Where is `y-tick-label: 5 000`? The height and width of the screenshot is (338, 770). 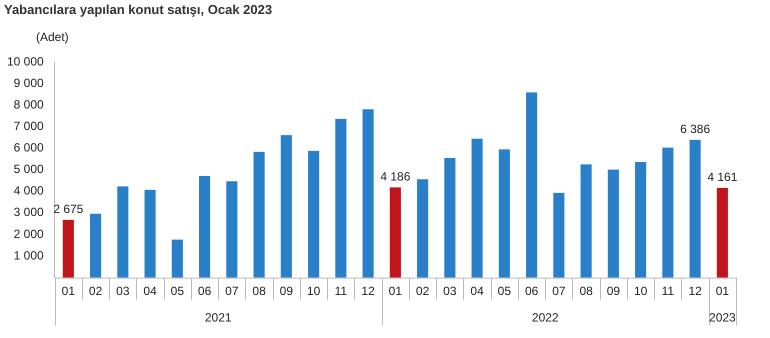
y-tick-label: 5 000 is located at coordinates (29, 169).